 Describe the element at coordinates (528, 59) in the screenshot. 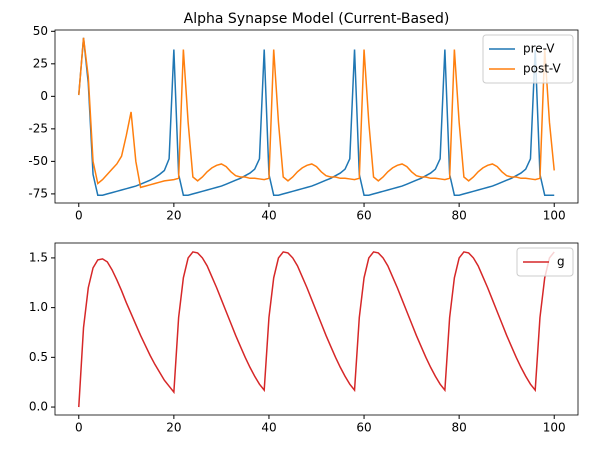

I see `legend-box` at that location.